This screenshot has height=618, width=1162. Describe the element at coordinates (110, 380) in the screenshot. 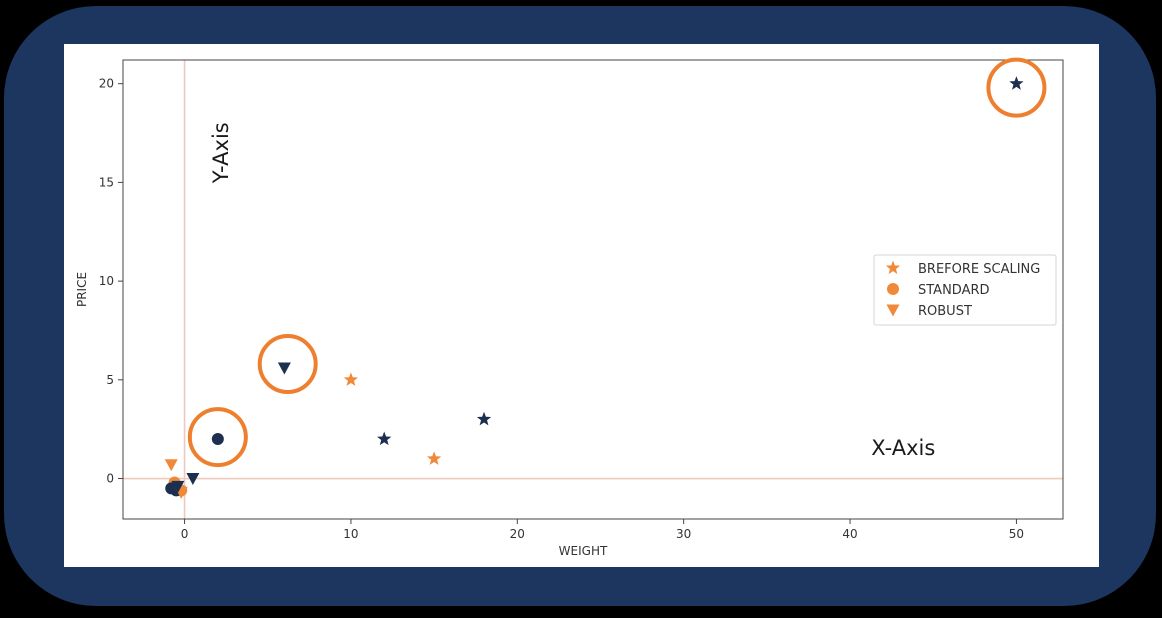

I see `y-tick-label: 5` at that location.